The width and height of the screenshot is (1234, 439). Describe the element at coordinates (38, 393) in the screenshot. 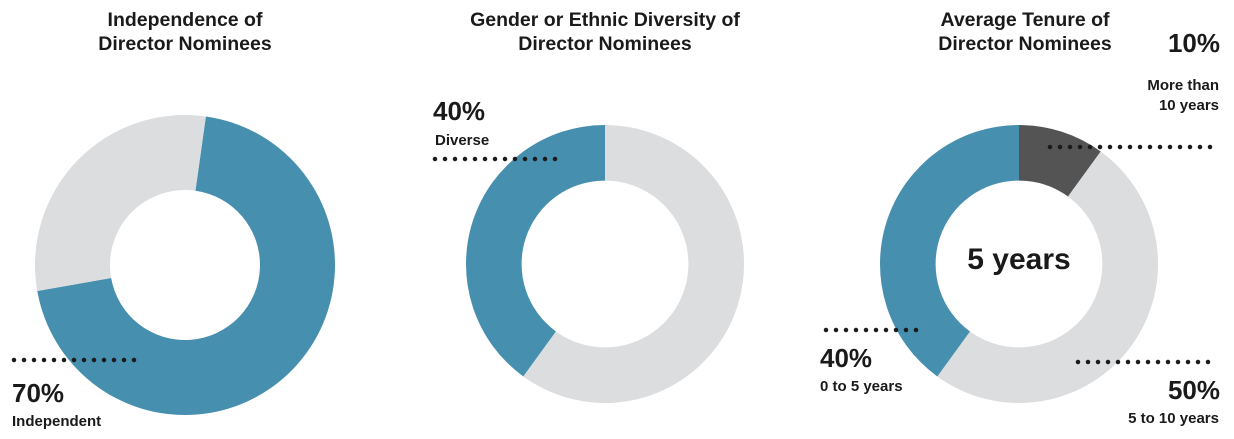

I see `slice-value-label: 70%` at that location.